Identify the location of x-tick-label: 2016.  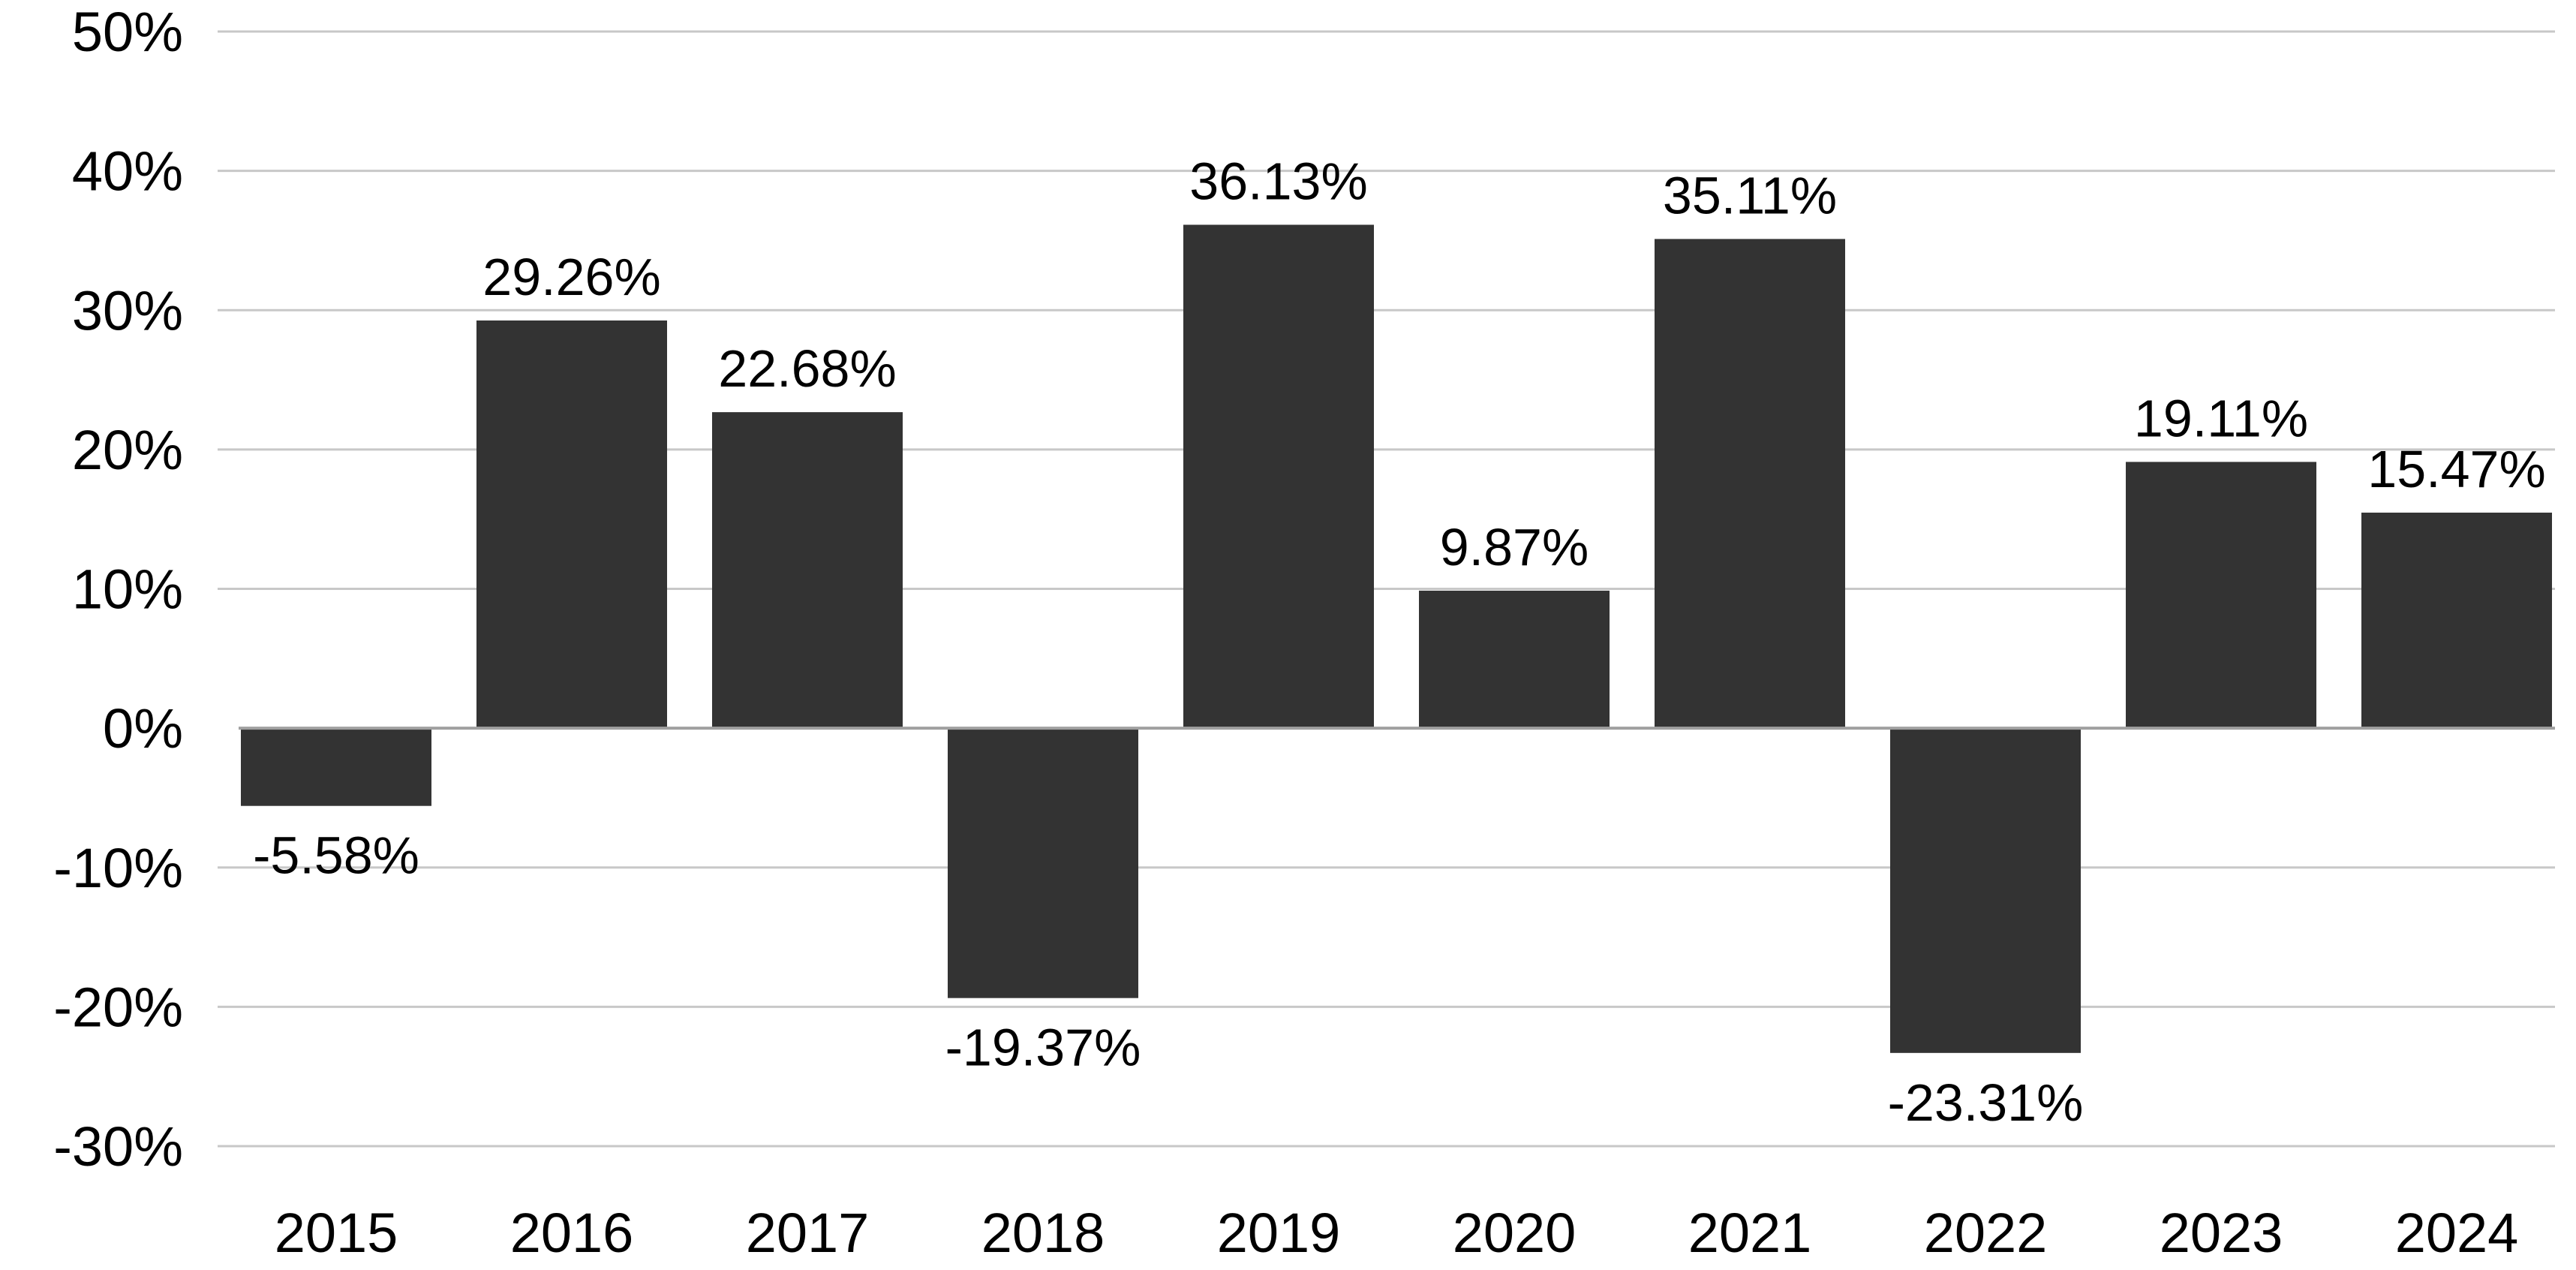
(572, 1233).